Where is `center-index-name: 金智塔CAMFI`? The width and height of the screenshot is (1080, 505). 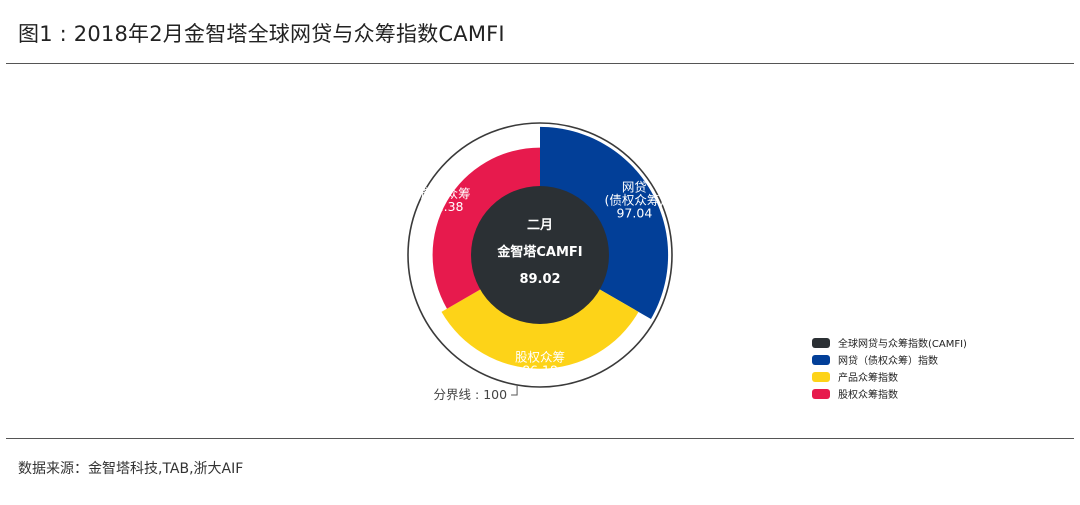 center-index-name: 金智塔CAMFI is located at coordinates (539, 252).